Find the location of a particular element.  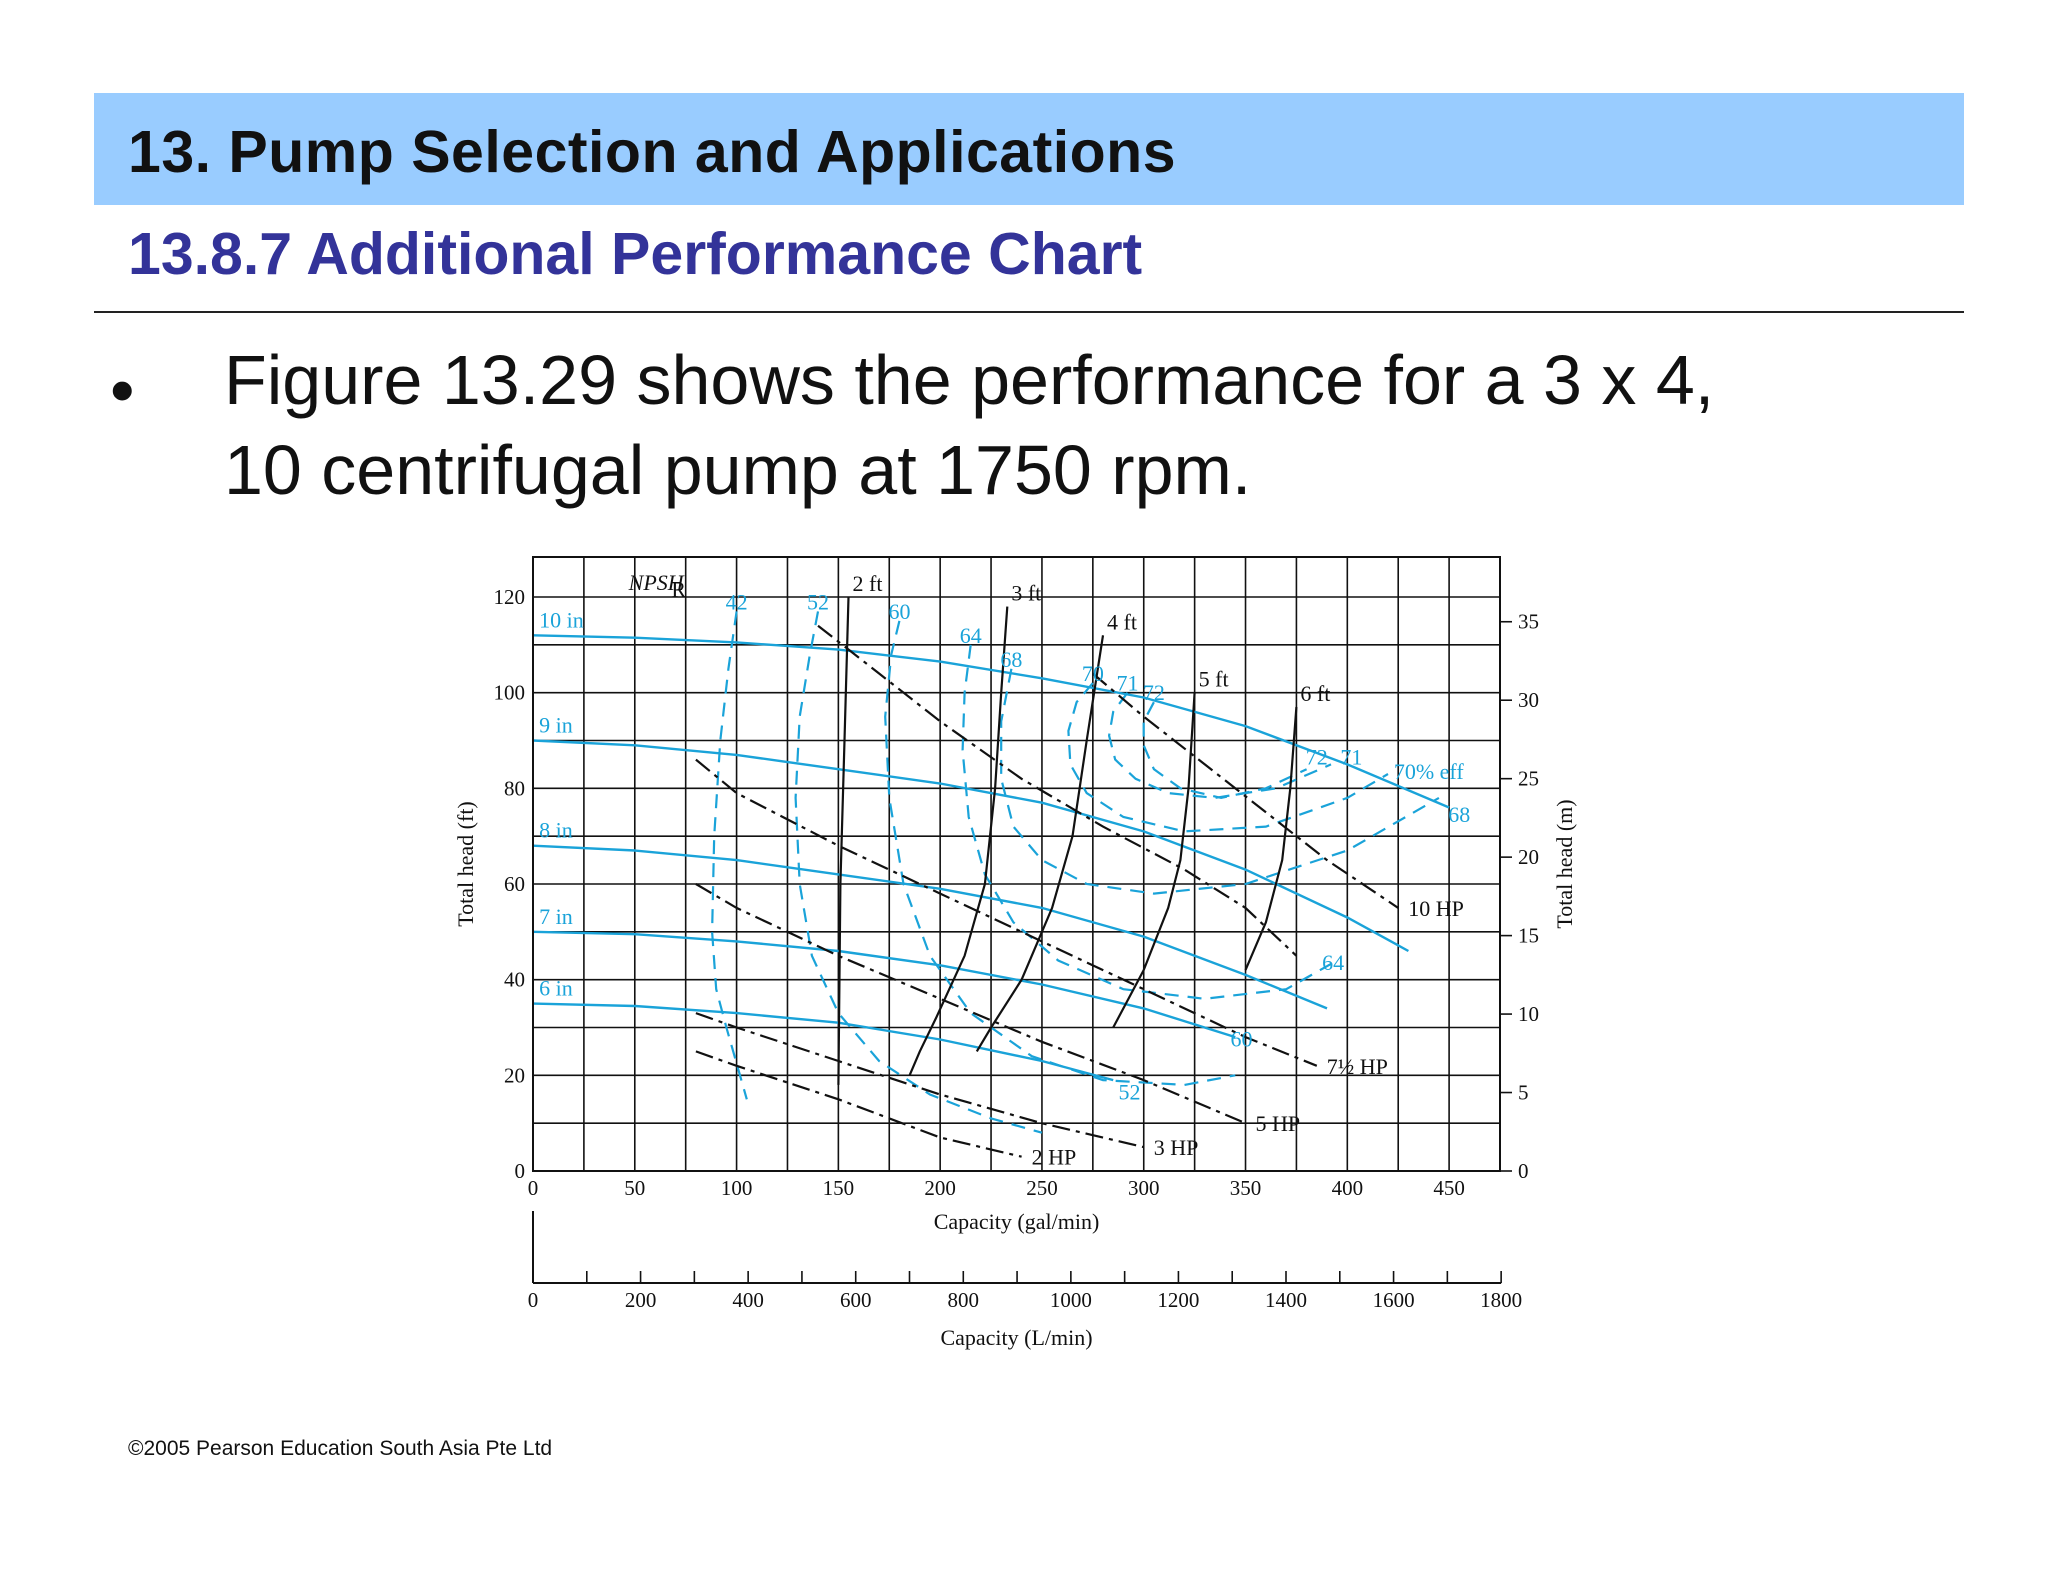

npsh-curves is located at coordinates (1067, 840).